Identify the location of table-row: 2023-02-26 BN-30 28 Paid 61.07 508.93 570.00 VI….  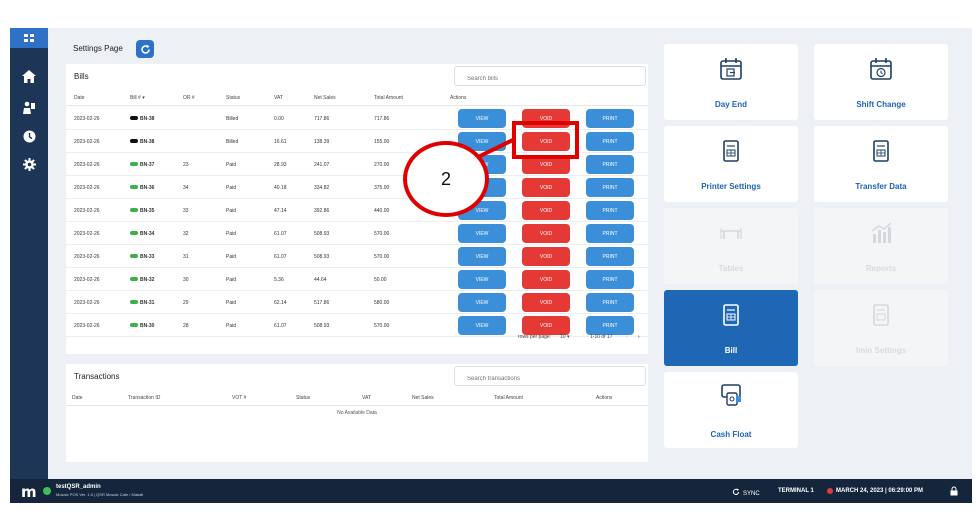
(357, 325).